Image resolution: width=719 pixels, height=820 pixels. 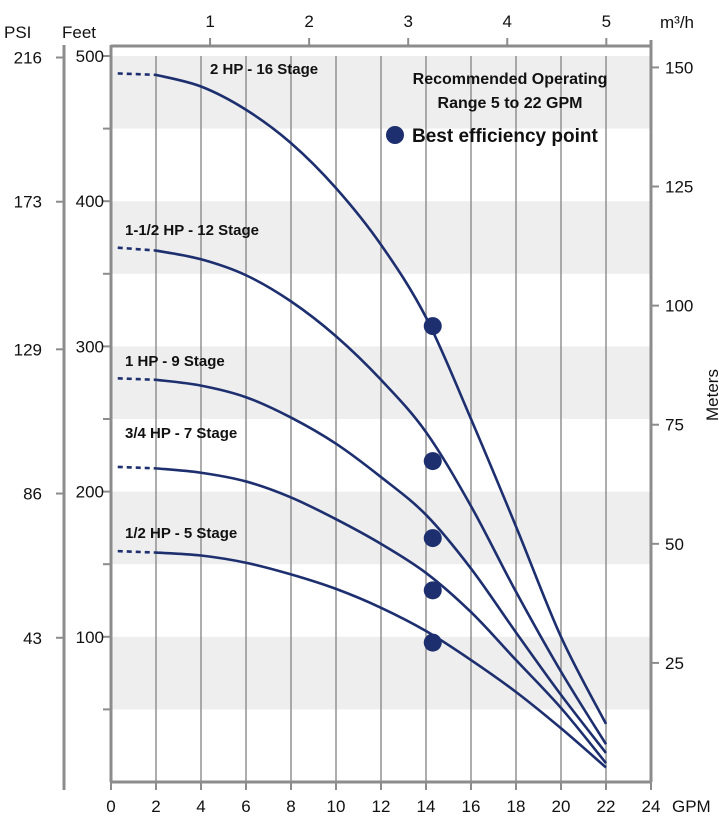 What do you see at coordinates (510, 103) in the screenshot?
I see `legend-line2: Range 5 to 22 GPM` at bounding box center [510, 103].